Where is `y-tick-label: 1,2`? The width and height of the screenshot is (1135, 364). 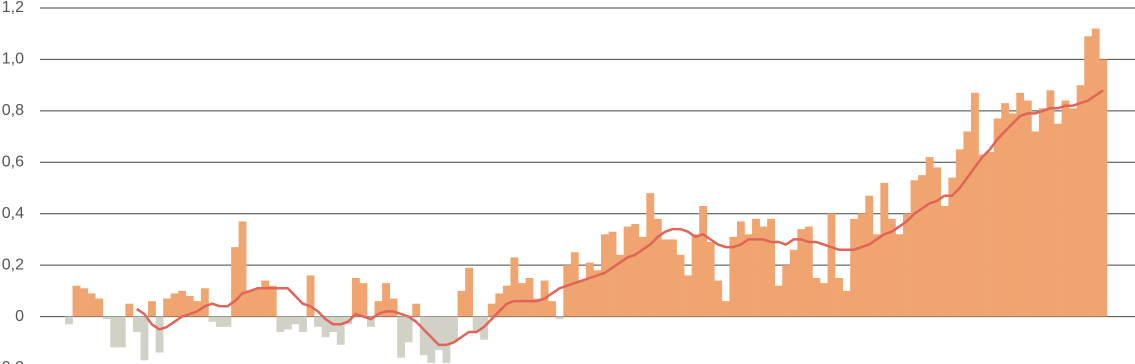 y-tick-label: 1,2 is located at coordinates (13, 8).